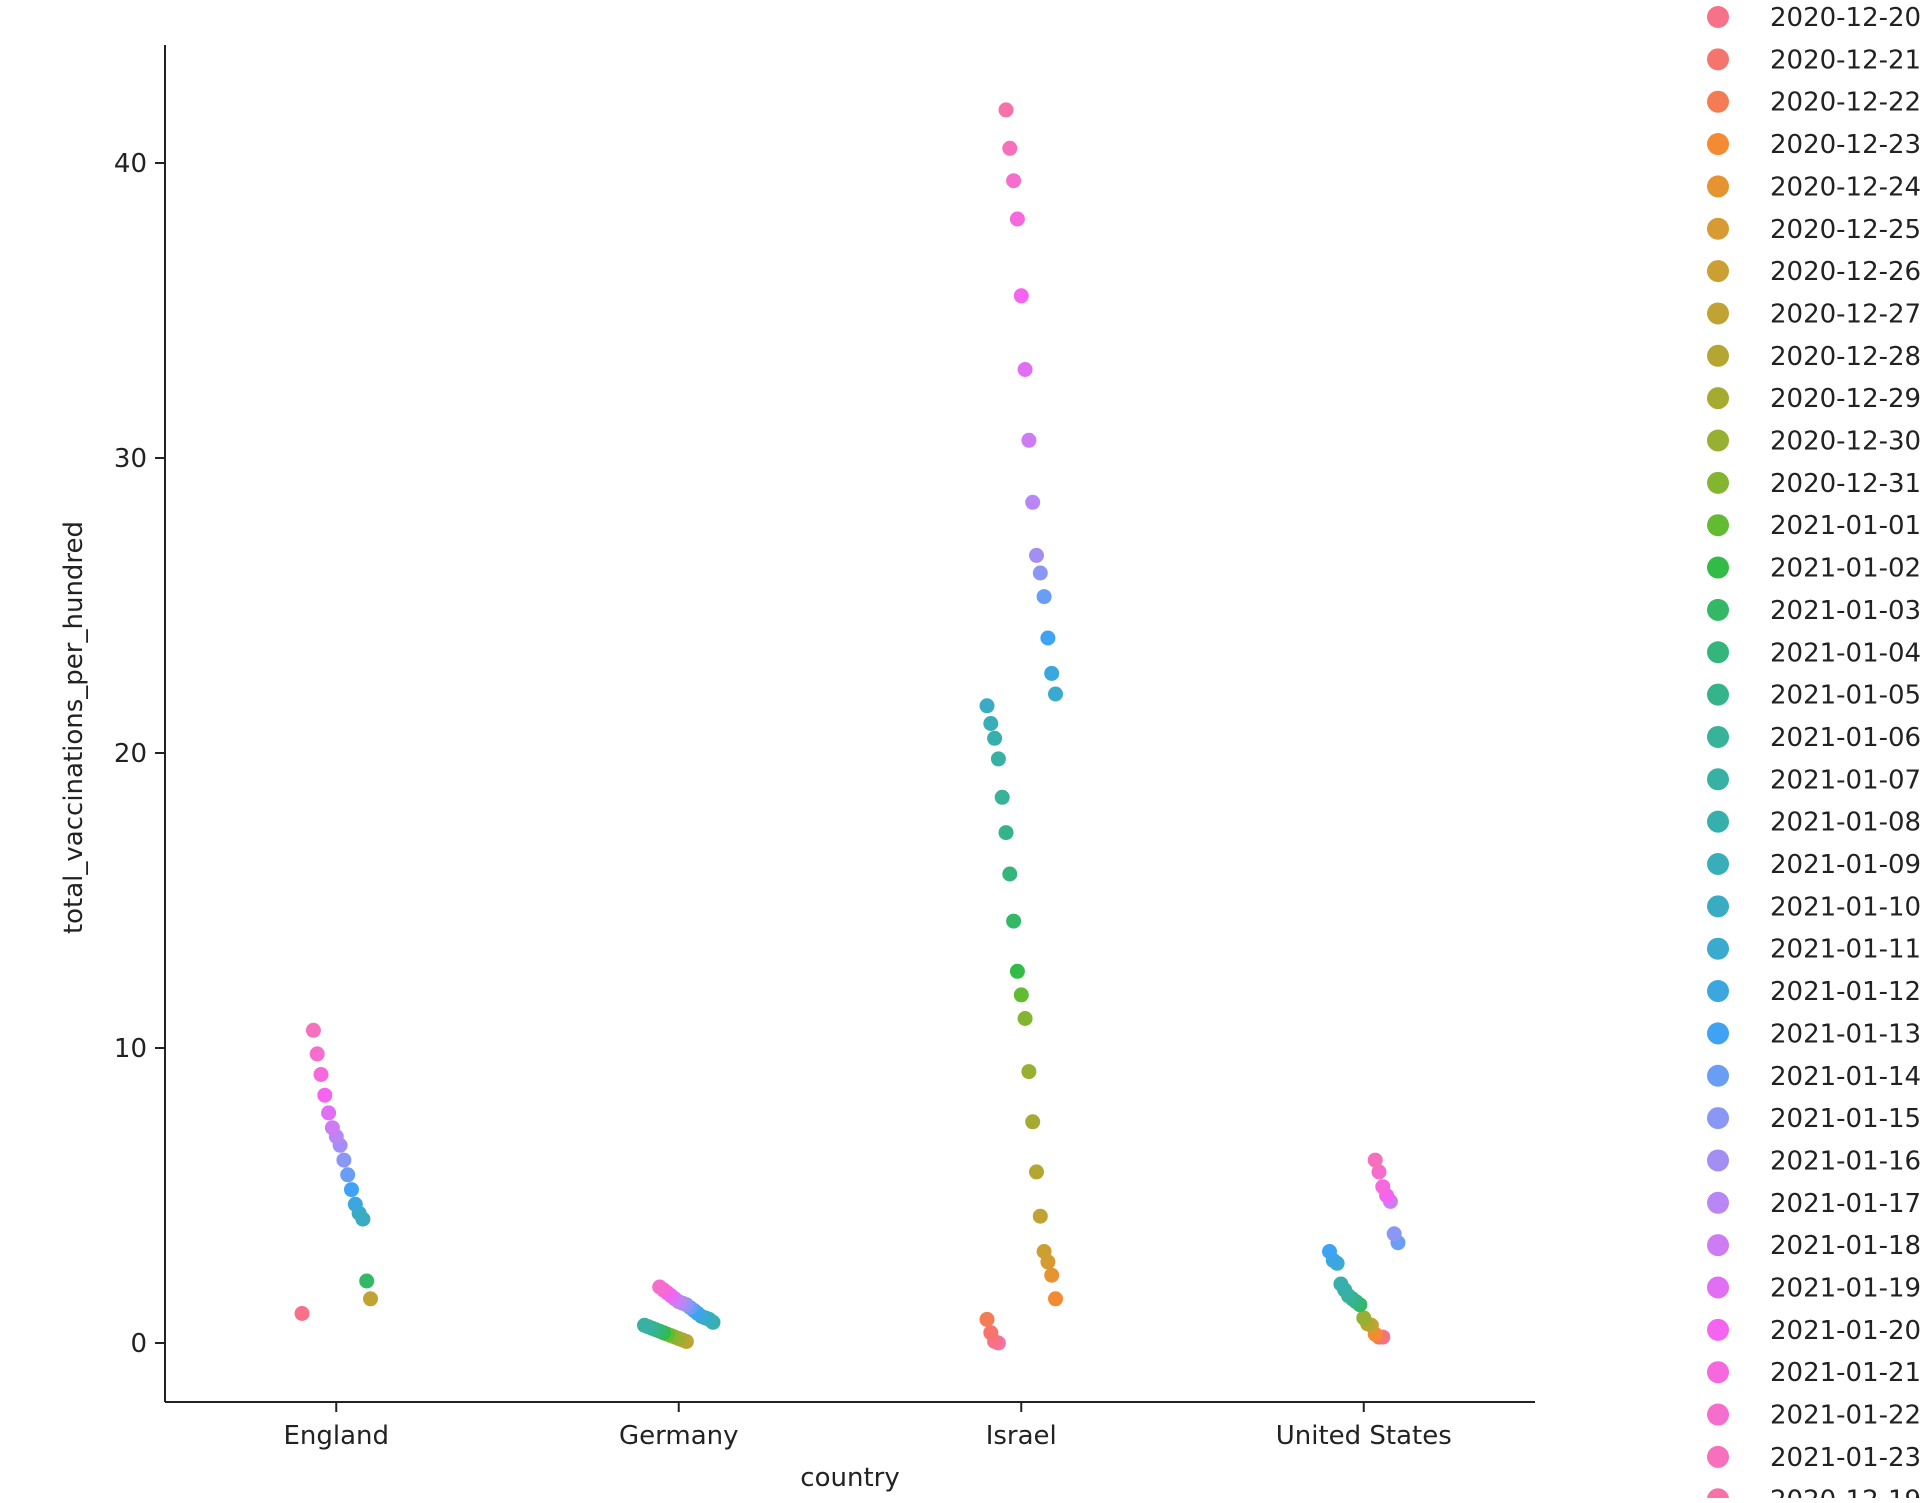  What do you see at coordinates (1845, 1416) in the screenshot?
I see `legend-label: 2021-01-22` at bounding box center [1845, 1416].